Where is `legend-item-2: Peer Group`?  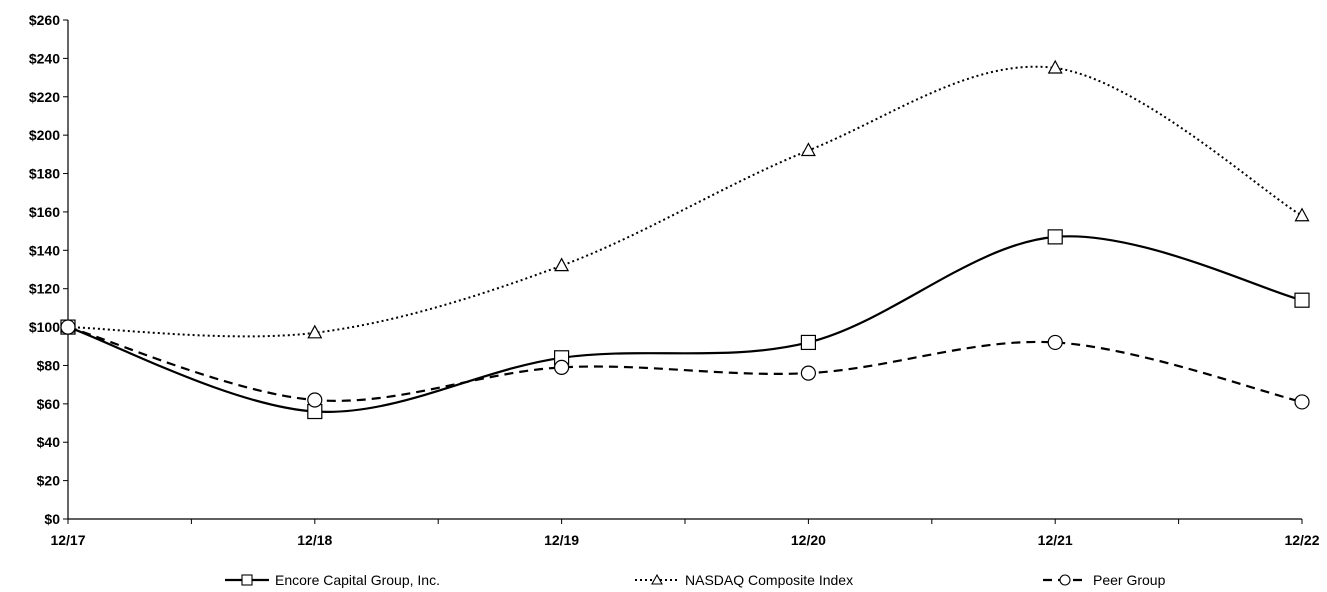 legend-item-2: Peer Group is located at coordinates (1104, 580).